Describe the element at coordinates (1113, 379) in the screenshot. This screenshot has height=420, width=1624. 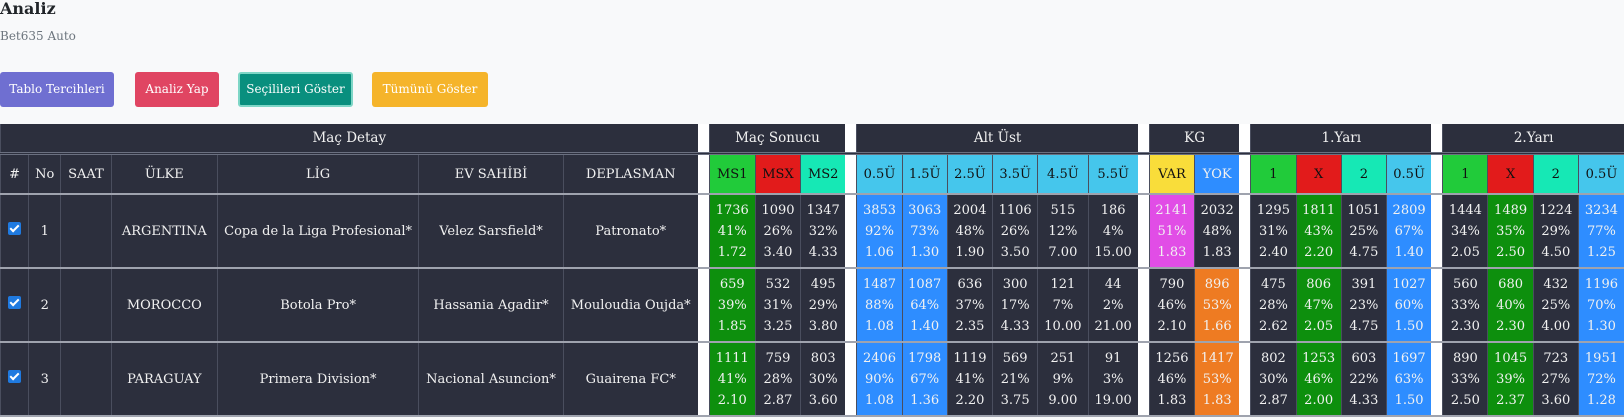
I see `stat-over-55: 91 3% 19.00` at that location.